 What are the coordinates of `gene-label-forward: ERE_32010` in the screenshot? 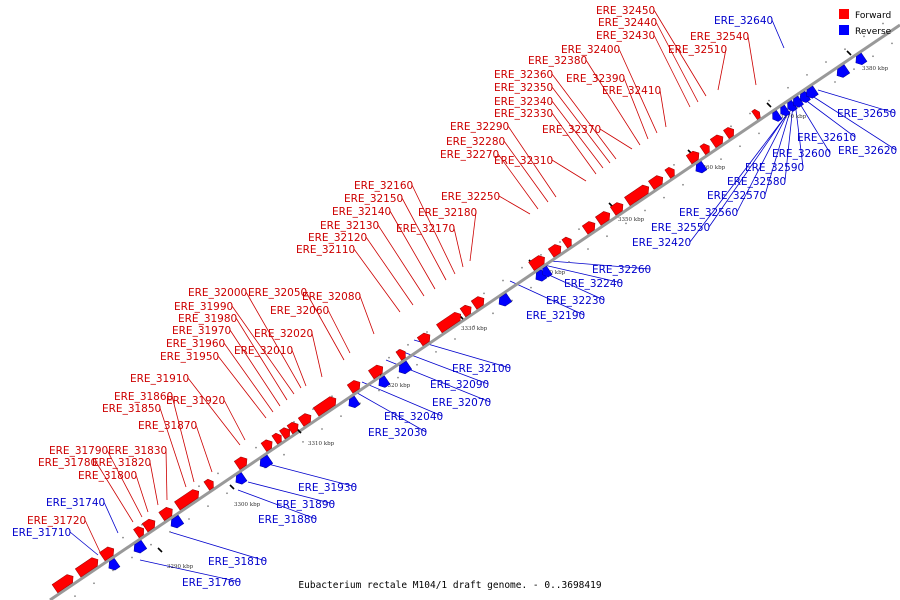 It's located at (263, 351).